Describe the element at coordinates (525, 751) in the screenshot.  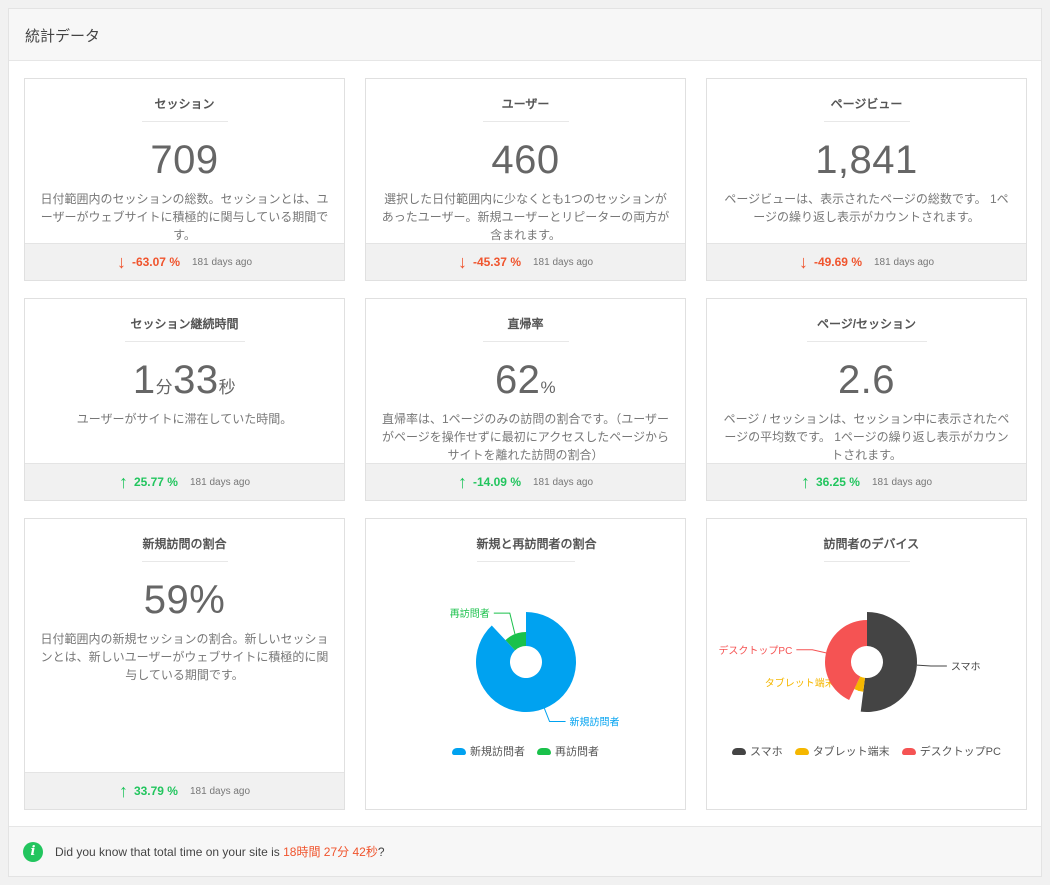
I see `chart-legend: 新規訪問者 再訪問者` at that location.